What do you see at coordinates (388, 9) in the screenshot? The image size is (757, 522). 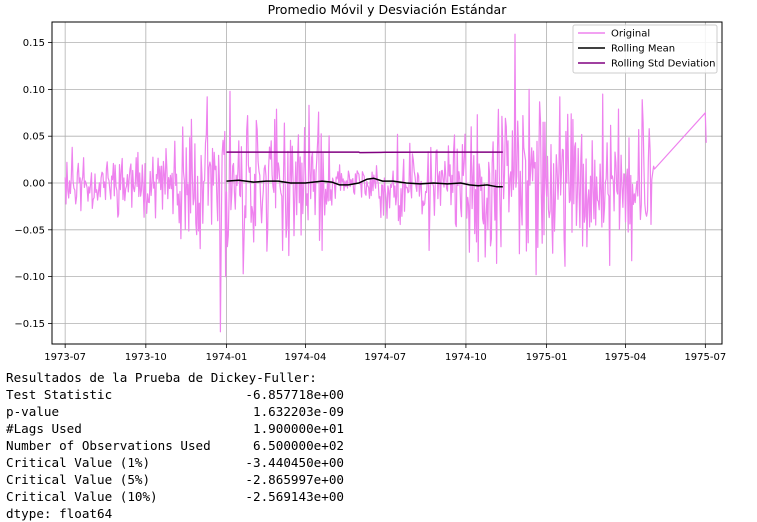 I see `chart-title: Promedio Móvil y Desviación Estándar` at bounding box center [388, 9].